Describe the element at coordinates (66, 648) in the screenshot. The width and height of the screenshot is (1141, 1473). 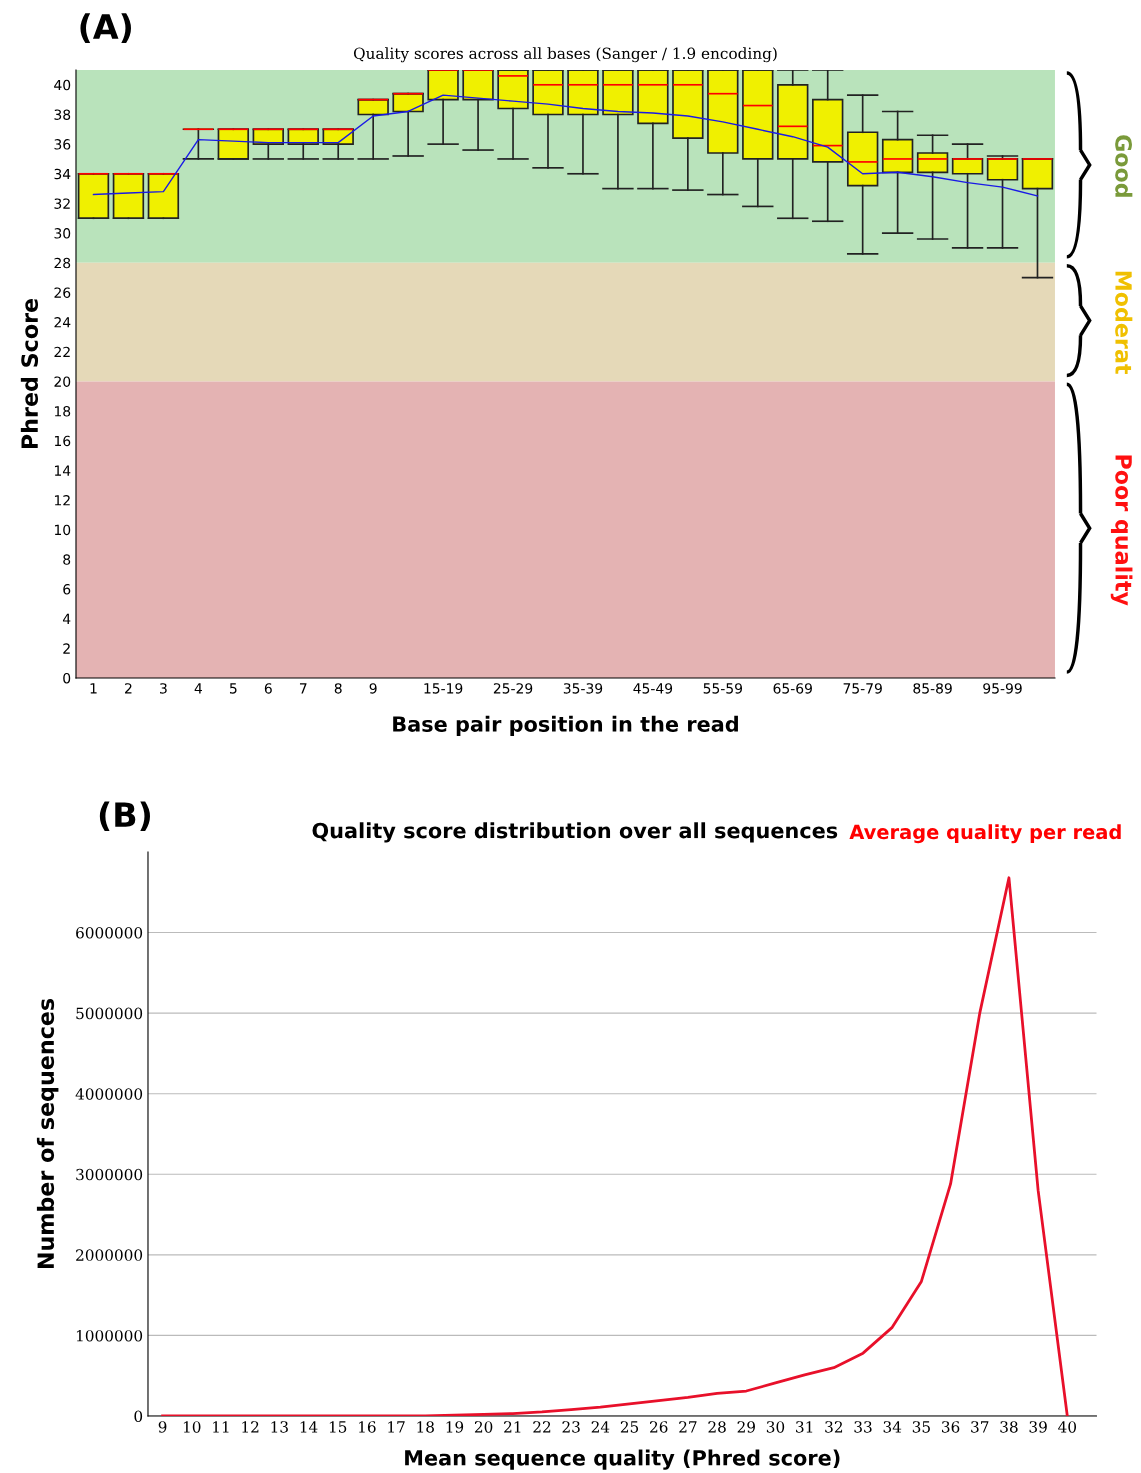
I see `y-tick-label: 2` at that location.